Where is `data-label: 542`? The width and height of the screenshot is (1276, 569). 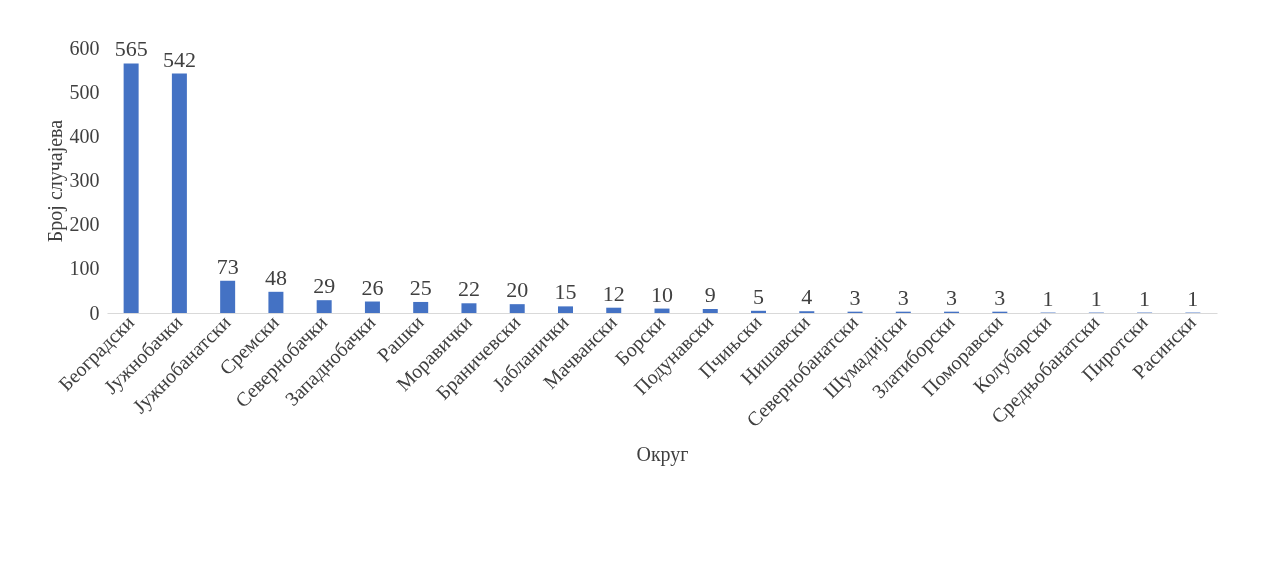 data-label: 542 is located at coordinates (179, 59).